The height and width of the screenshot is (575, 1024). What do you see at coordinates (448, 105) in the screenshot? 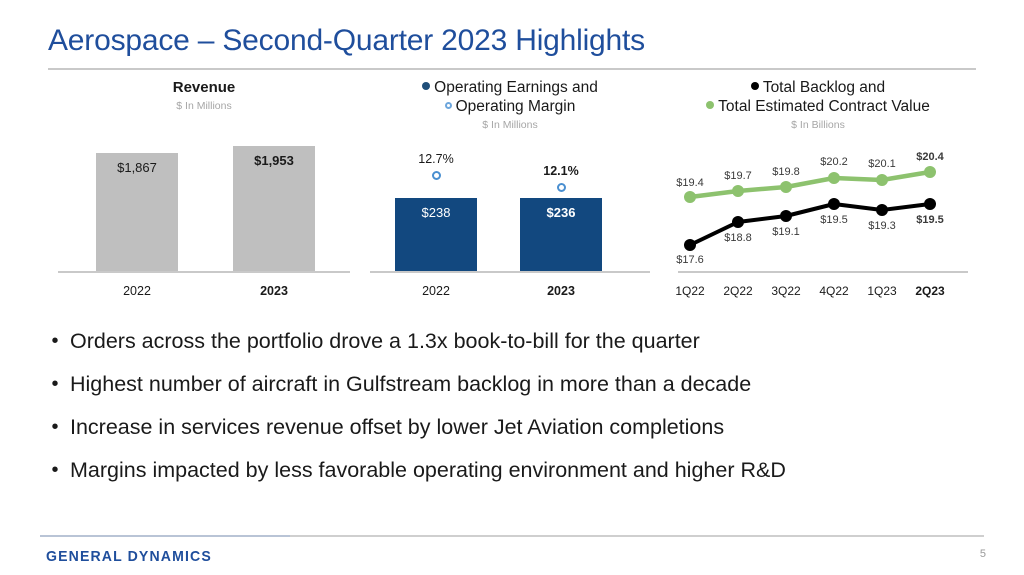
I see `legend-dot-operating-margin` at bounding box center [448, 105].